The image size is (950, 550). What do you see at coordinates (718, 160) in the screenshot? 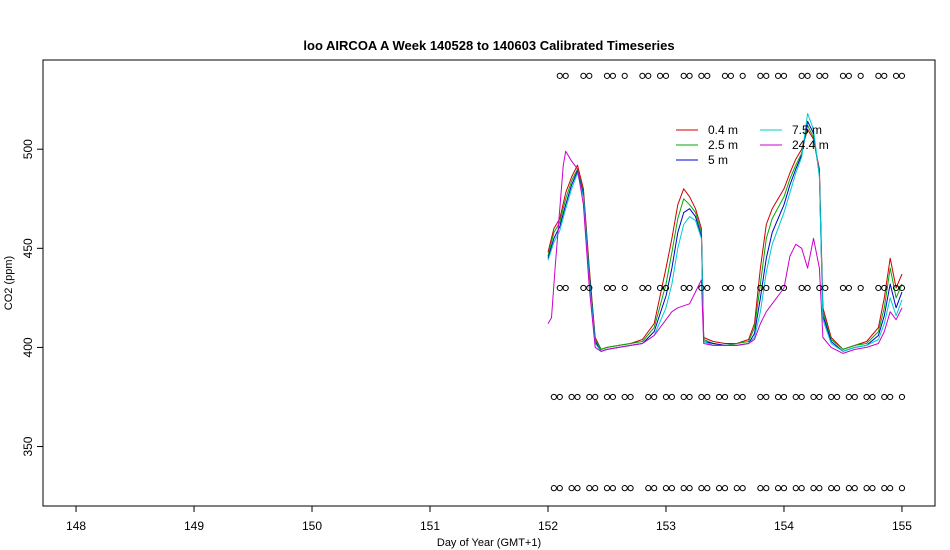
I see `legend-label: 5 m` at bounding box center [718, 160].